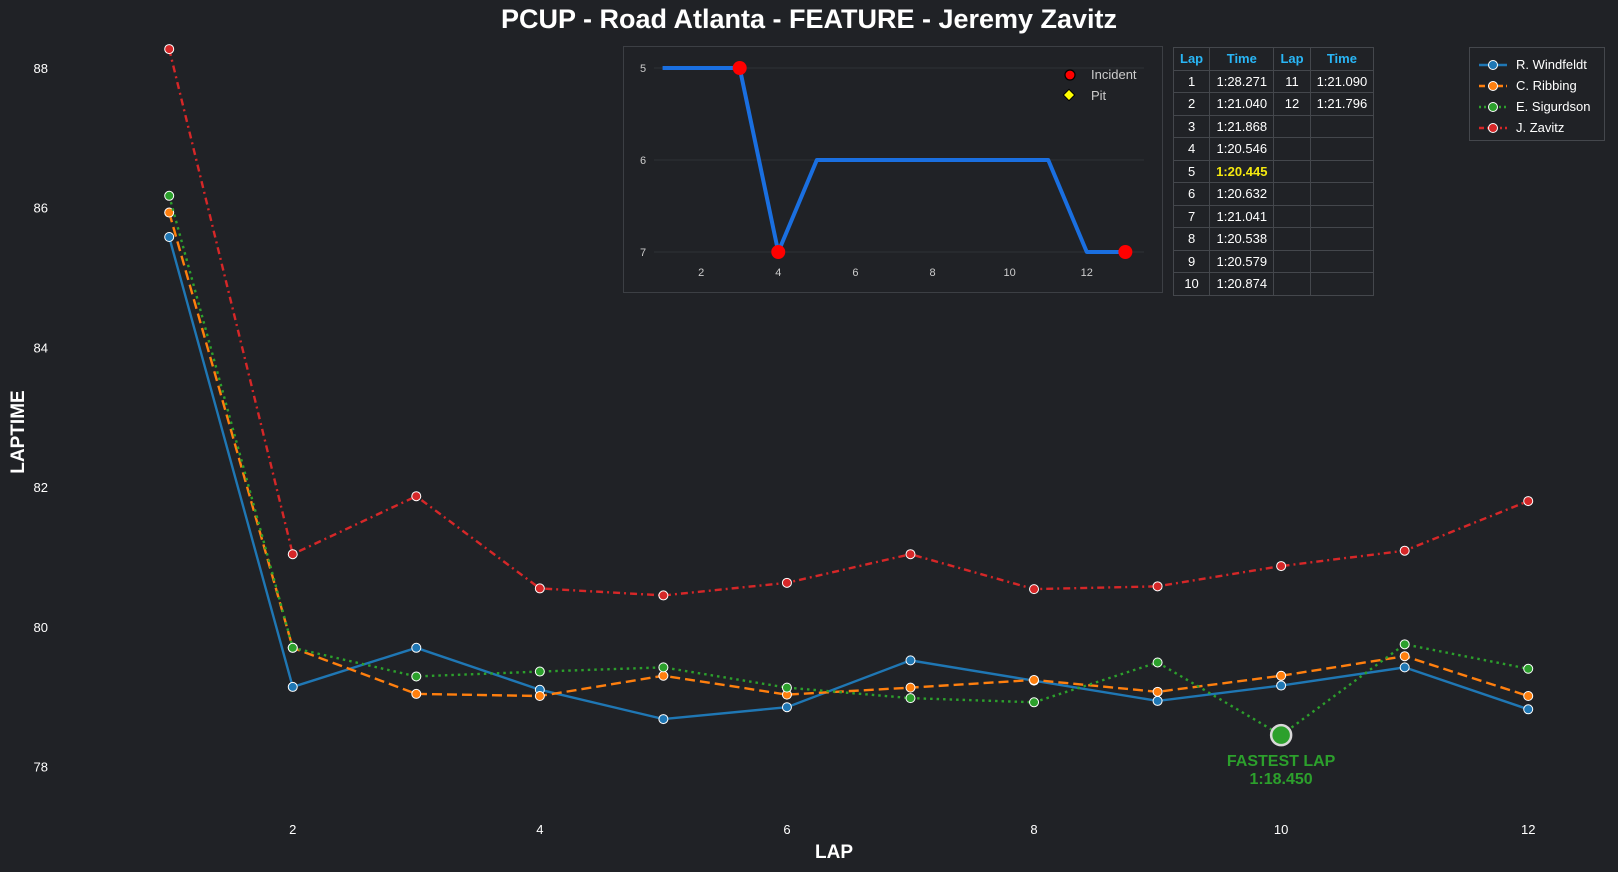  What do you see at coordinates (1114, 74) in the screenshot?
I see `incident-legend-label: Incident` at bounding box center [1114, 74].